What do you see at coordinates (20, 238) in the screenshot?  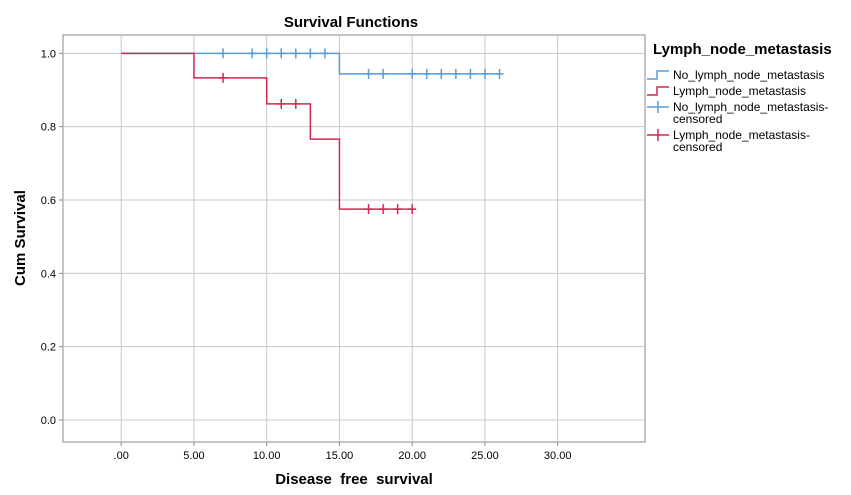 I see `y-axis-title: Cum Survival` at bounding box center [20, 238].